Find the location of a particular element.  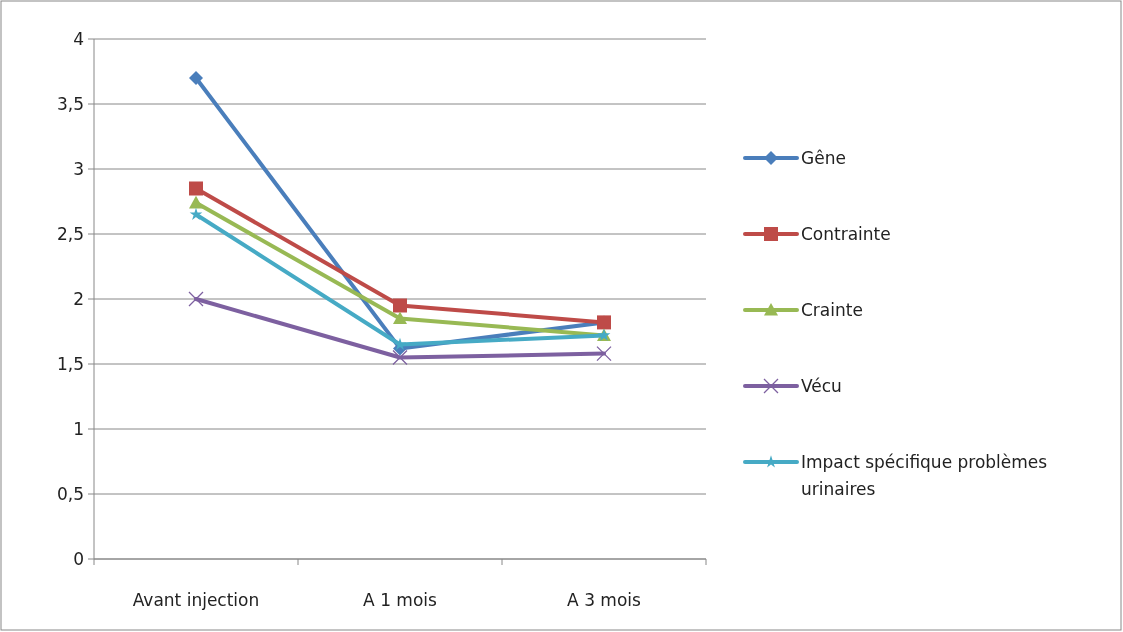

y-tick-label: 0 is located at coordinates (78, 558).